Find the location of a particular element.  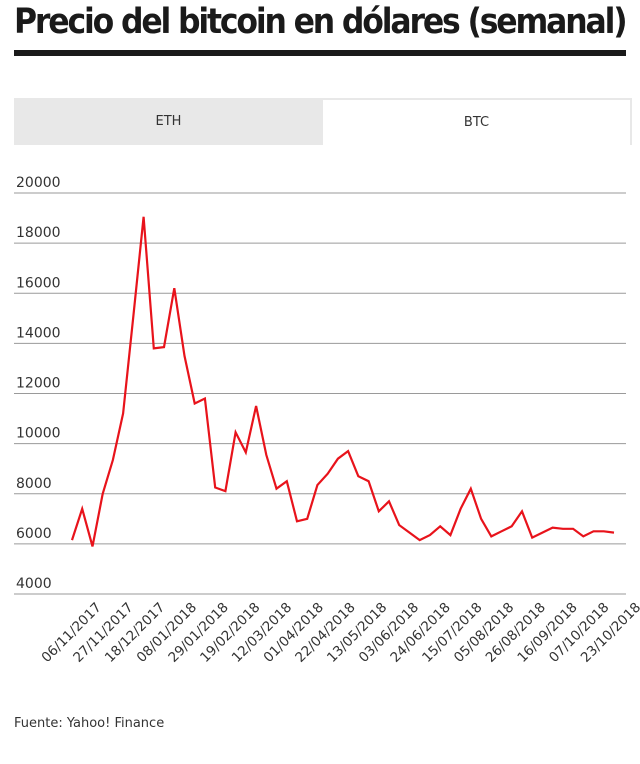

tab-eth-label: ETH is located at coordinates (168, 121).